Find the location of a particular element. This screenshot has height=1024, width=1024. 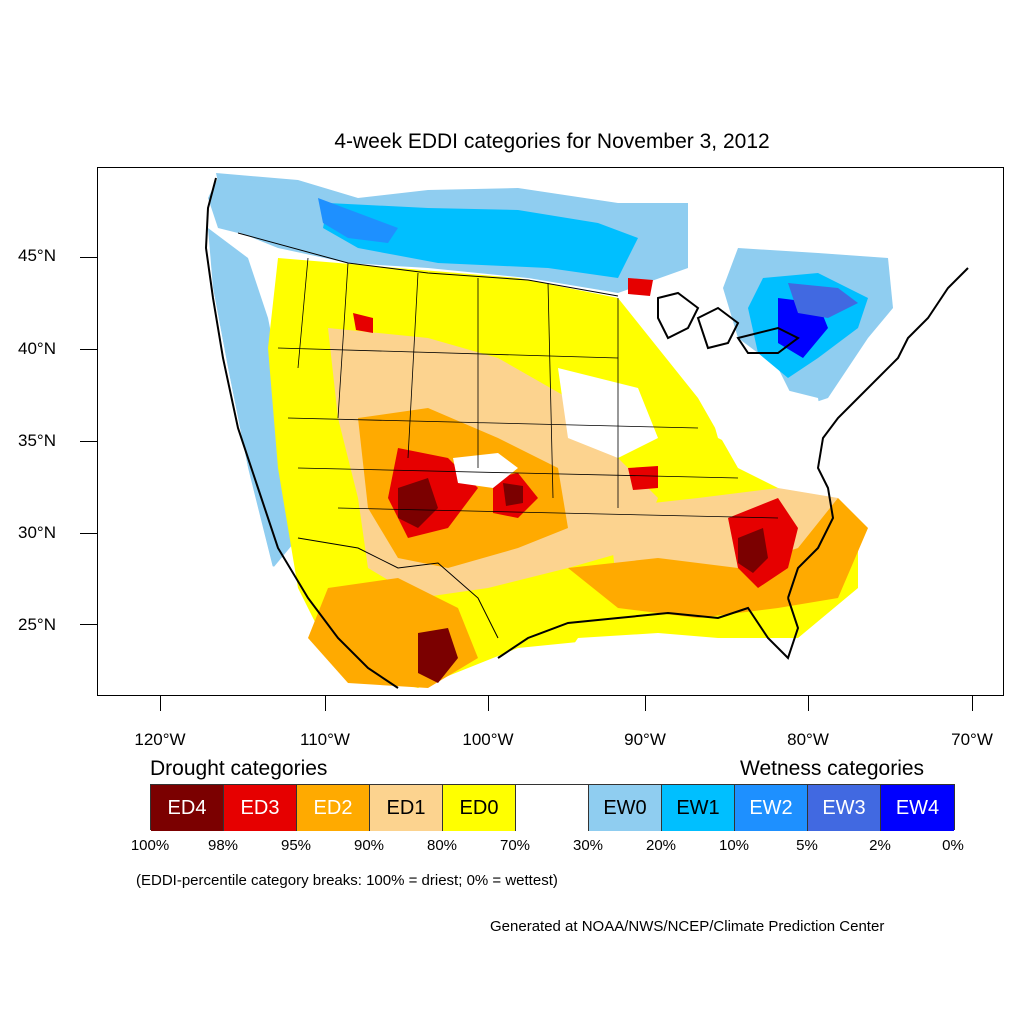

percentile-break-label: 2% is located at coordinates (880, 845).